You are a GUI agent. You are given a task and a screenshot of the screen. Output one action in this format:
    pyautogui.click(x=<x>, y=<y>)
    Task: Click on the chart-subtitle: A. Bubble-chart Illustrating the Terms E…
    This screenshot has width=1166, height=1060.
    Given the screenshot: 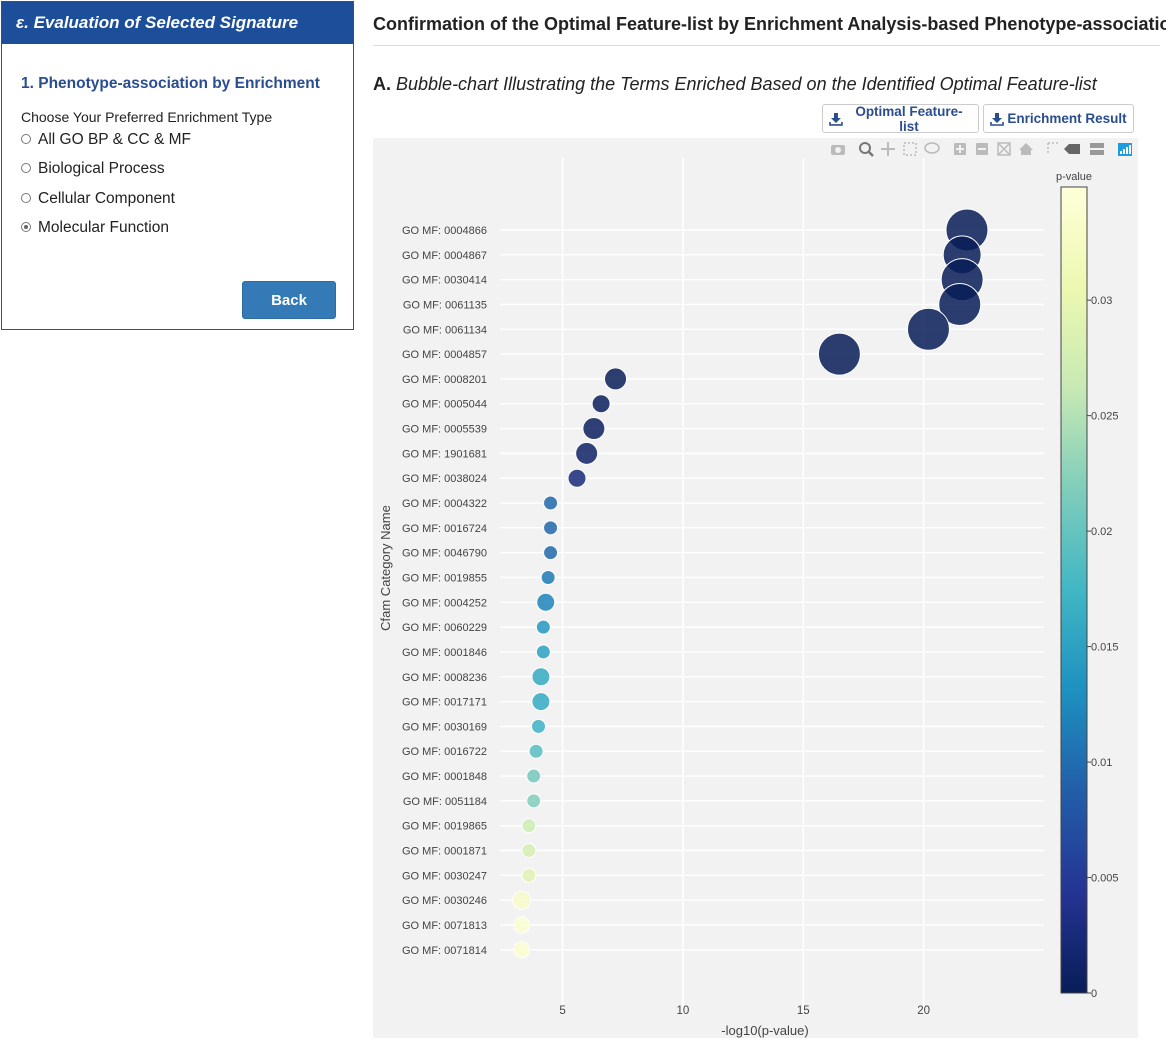 What is the action you would take?
    pyautogui.click(x=735, y=84)
    